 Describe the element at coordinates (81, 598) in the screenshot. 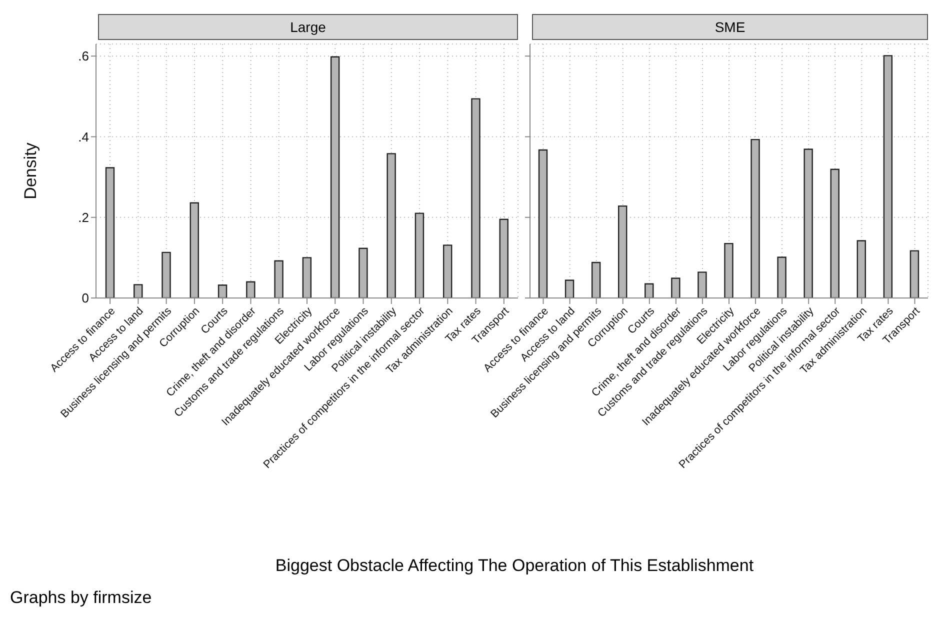

I see `text: Graphs by firmsize` at that location.